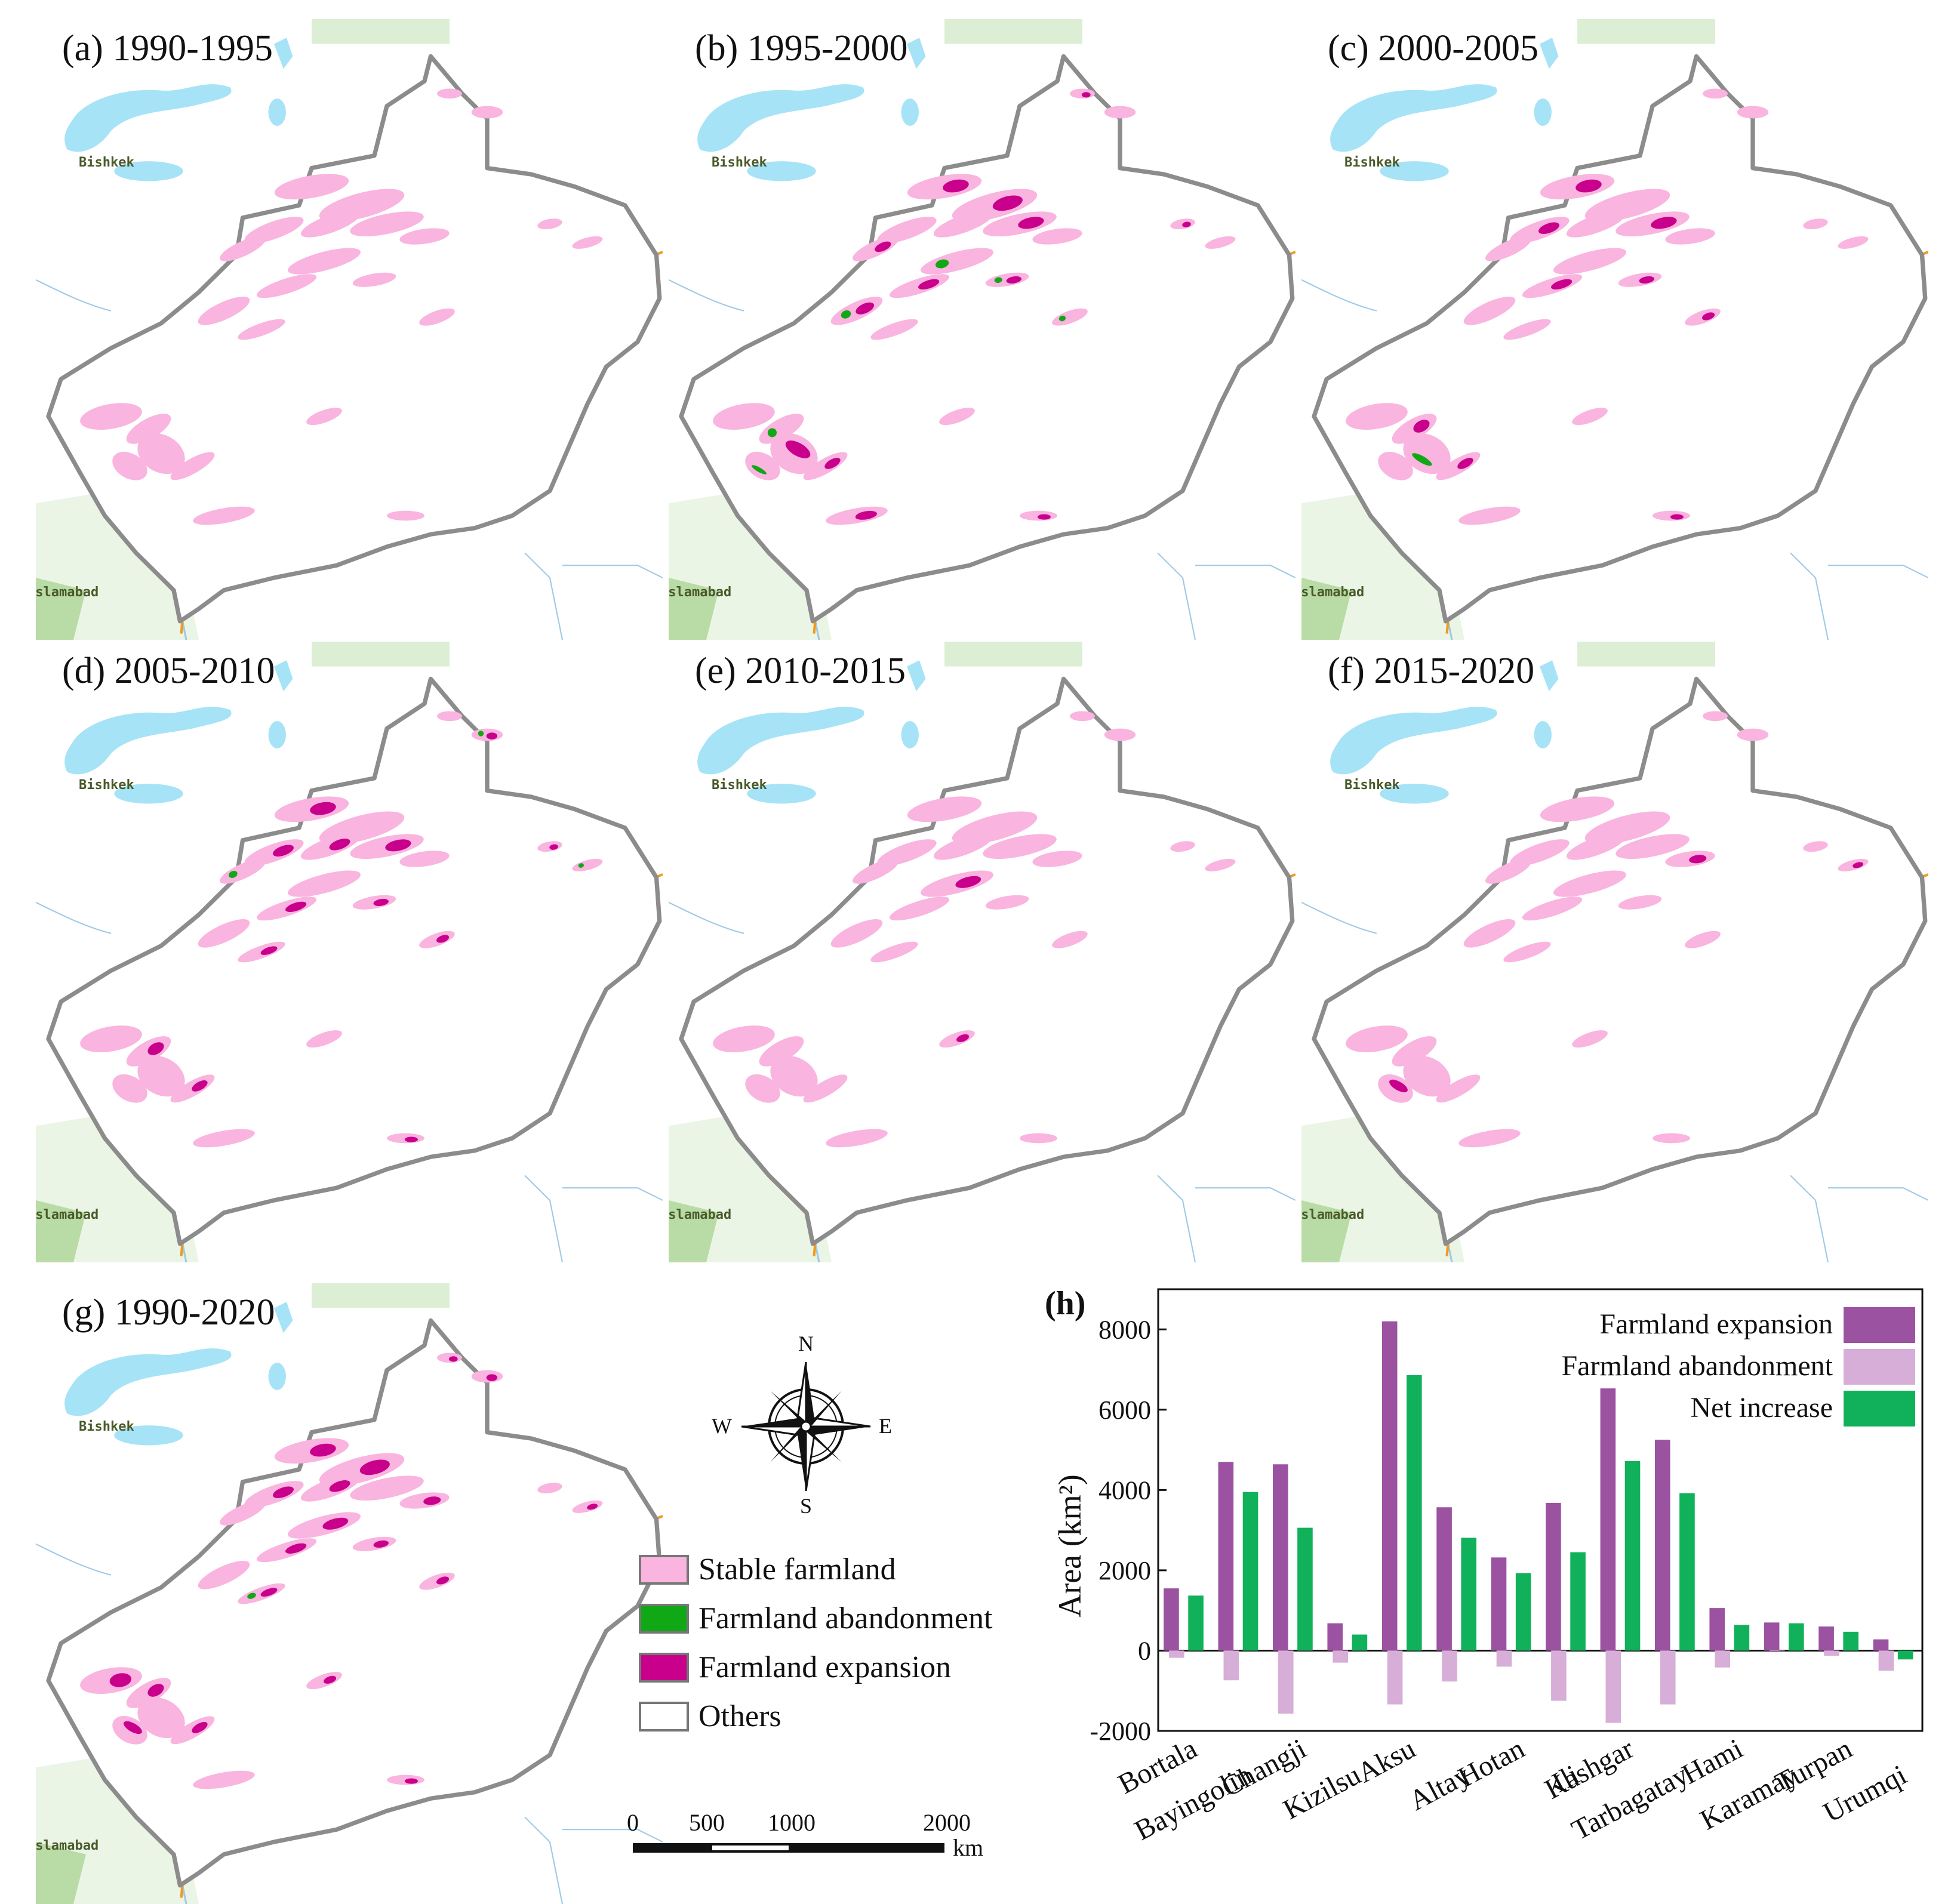 This screenshot has width=1954, height=1904. What do you see at coordinates (818, 1844) in the screenshot?
I see `scale-bar: 0 500 1000 2000 km` at bounding box center [818, 1844].